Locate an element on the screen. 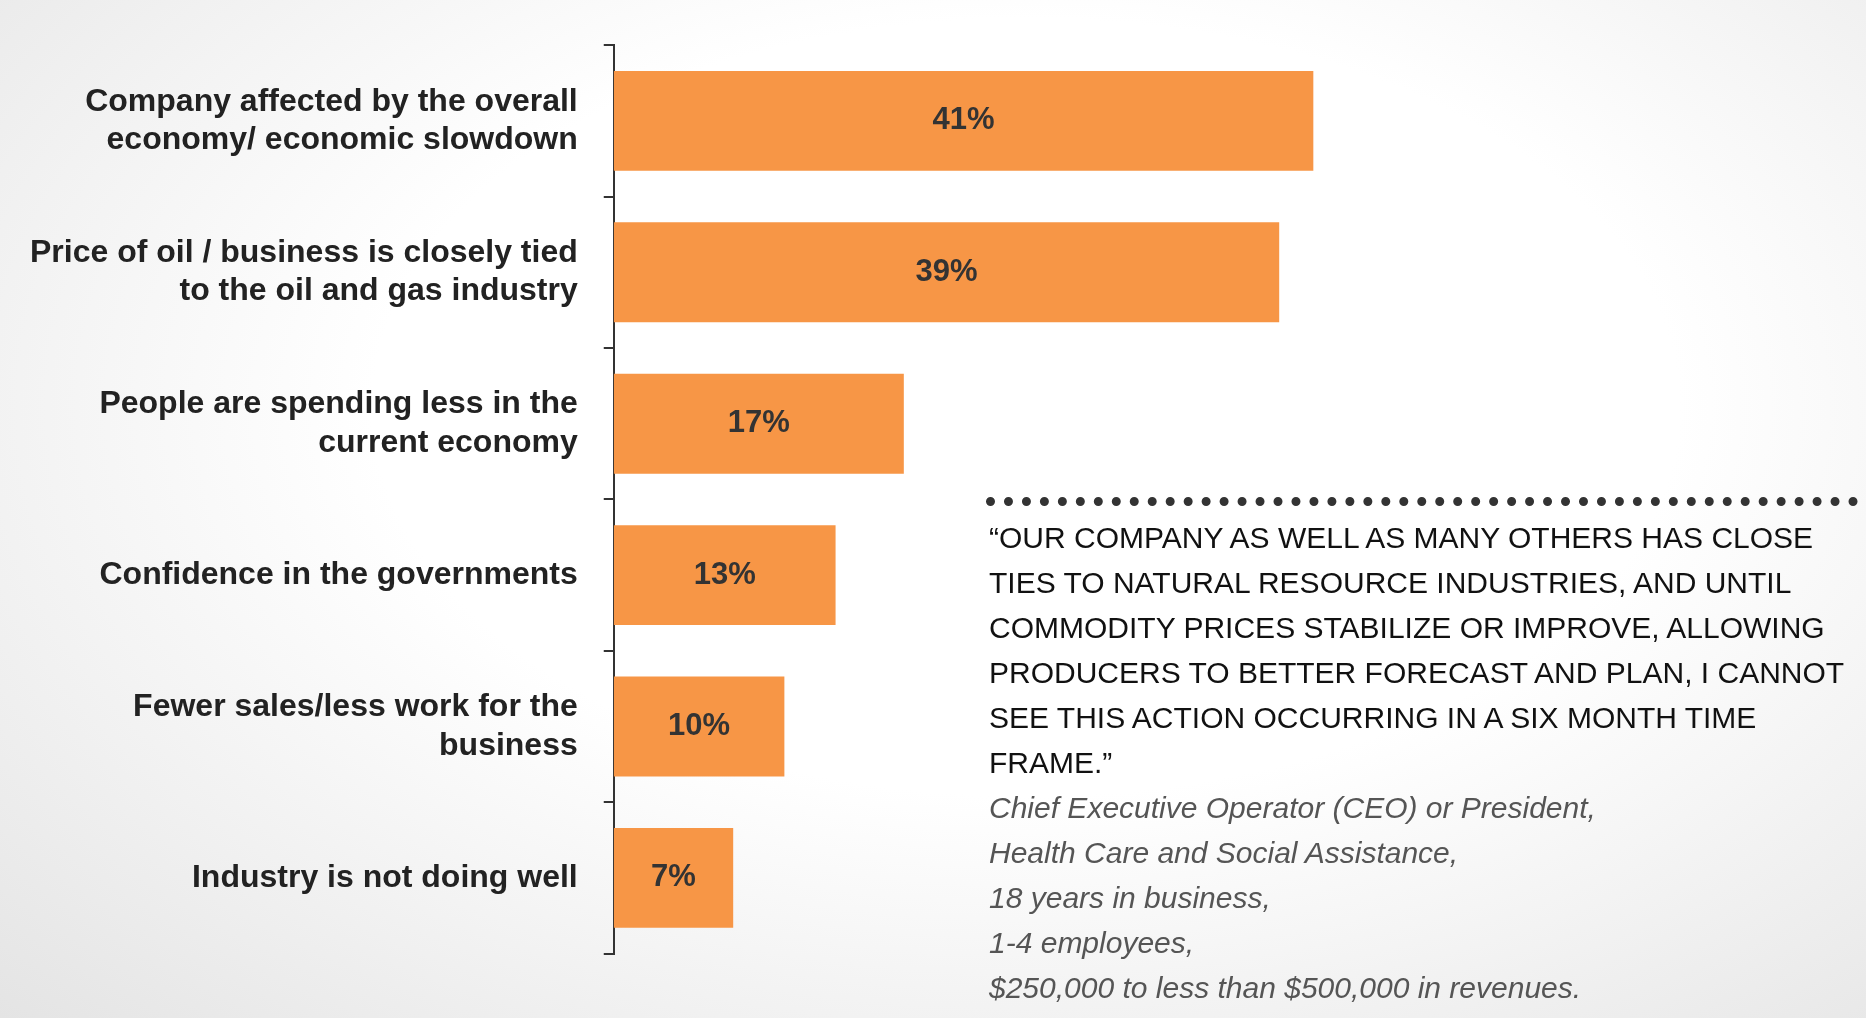 This screenshot has width=1866, height=1018. y-tick-label: Company affected by the overall economy/ economic slowdown is located at coordinates (331, 118).